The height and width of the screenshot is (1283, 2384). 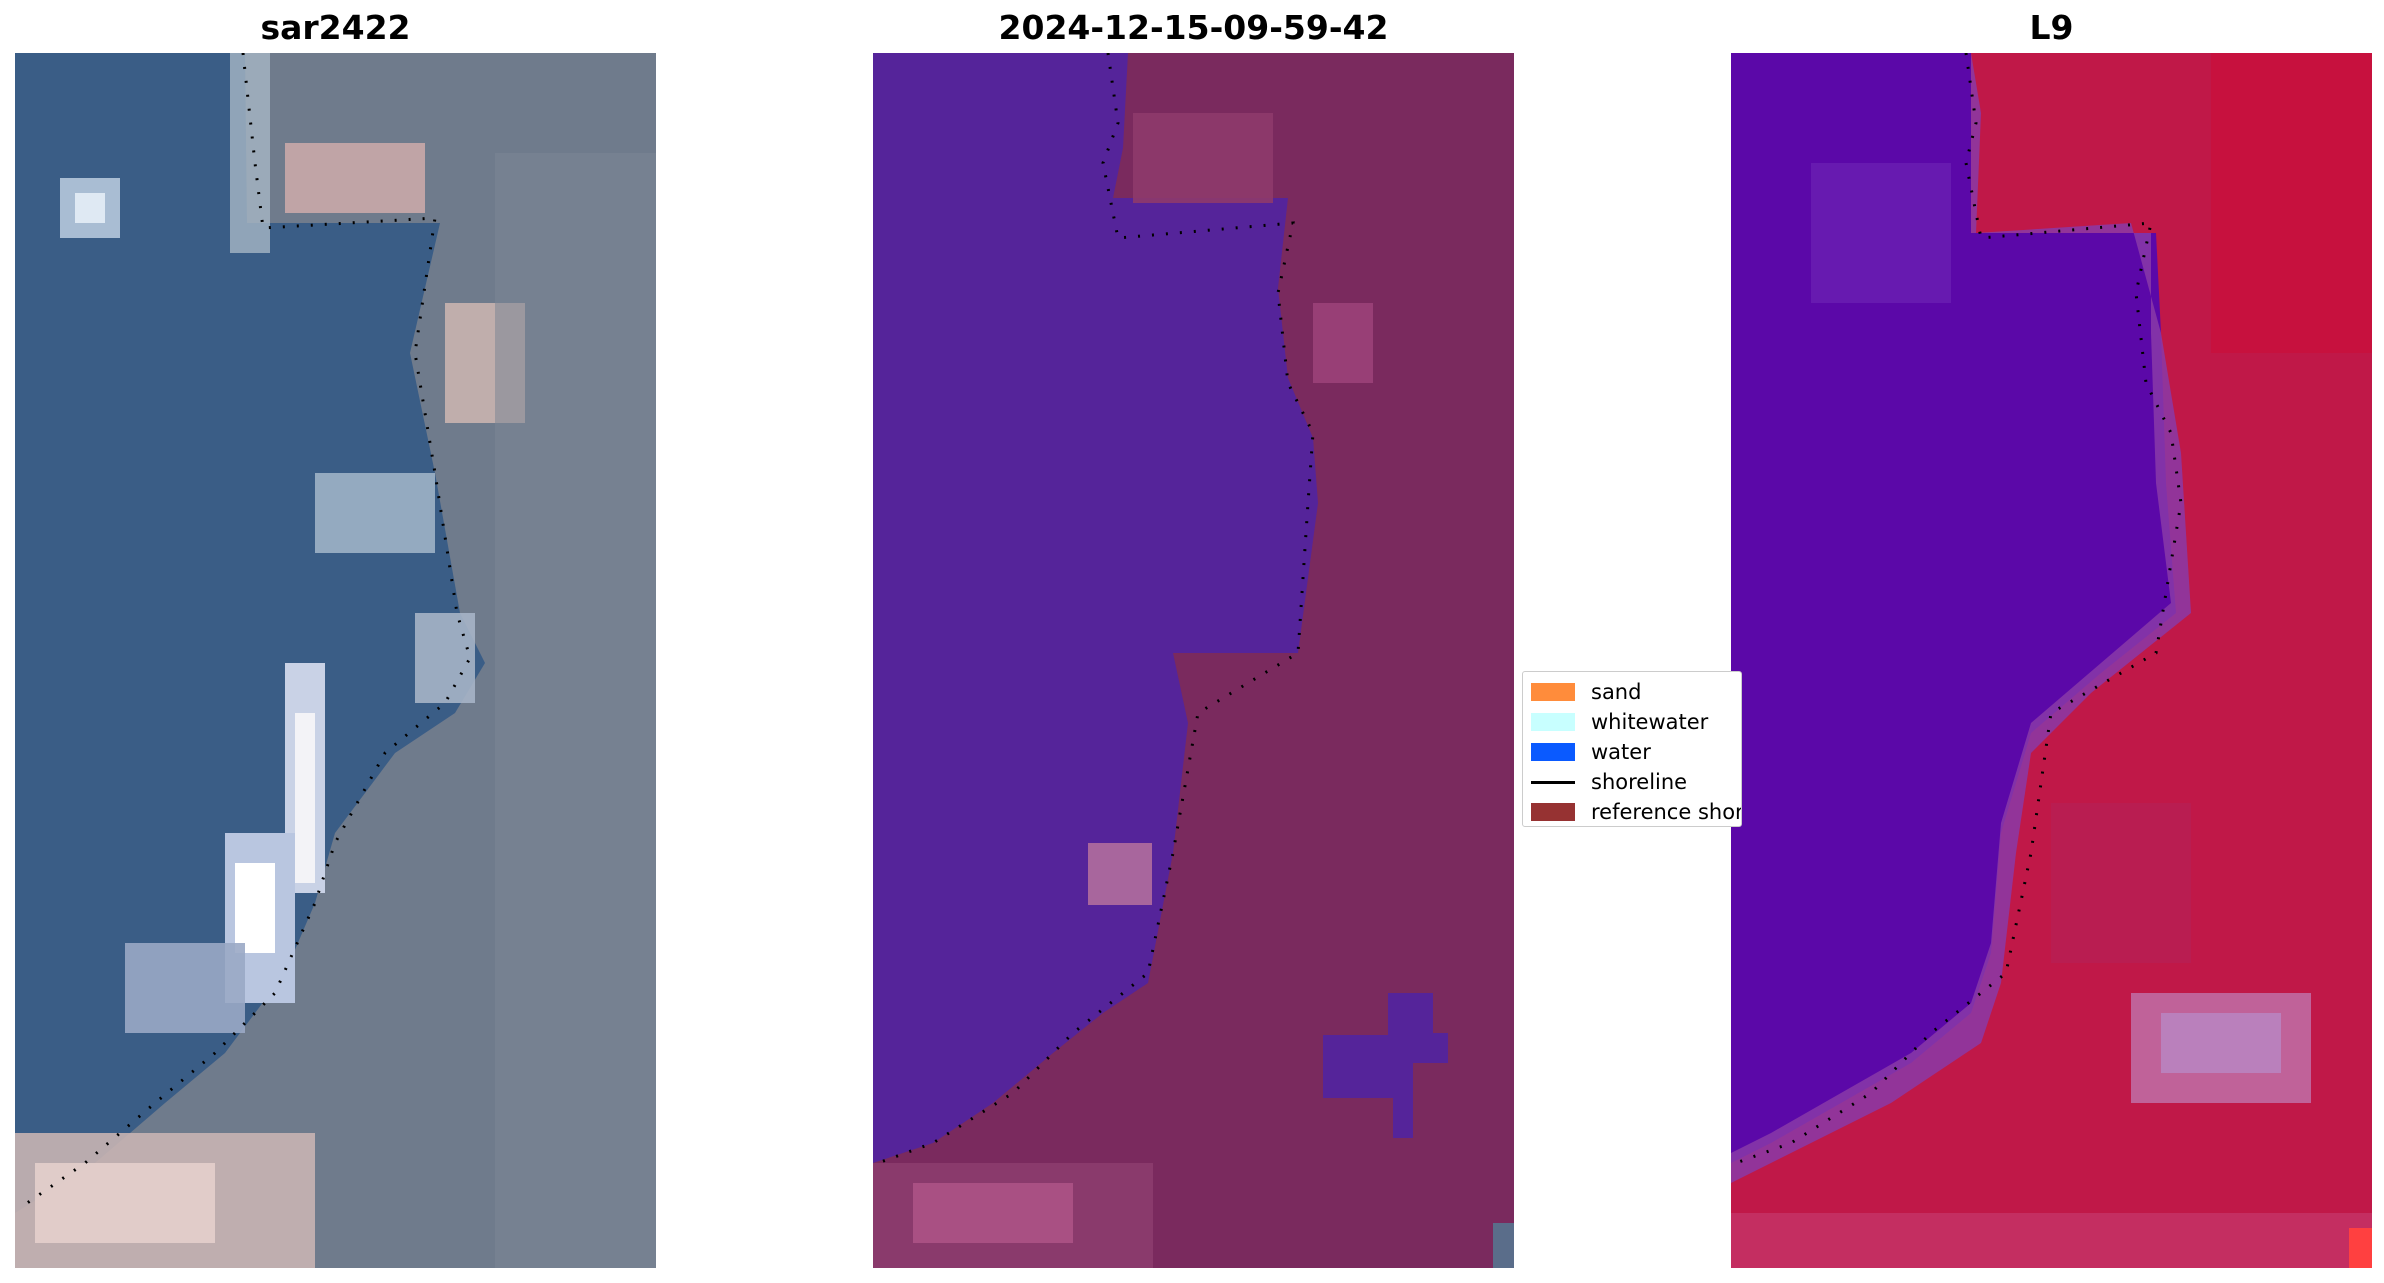 What do you see at coordinates (2051, 27) in the screenshot?
I see `panel-title-index: L9` at bounding box center [2051, 27].